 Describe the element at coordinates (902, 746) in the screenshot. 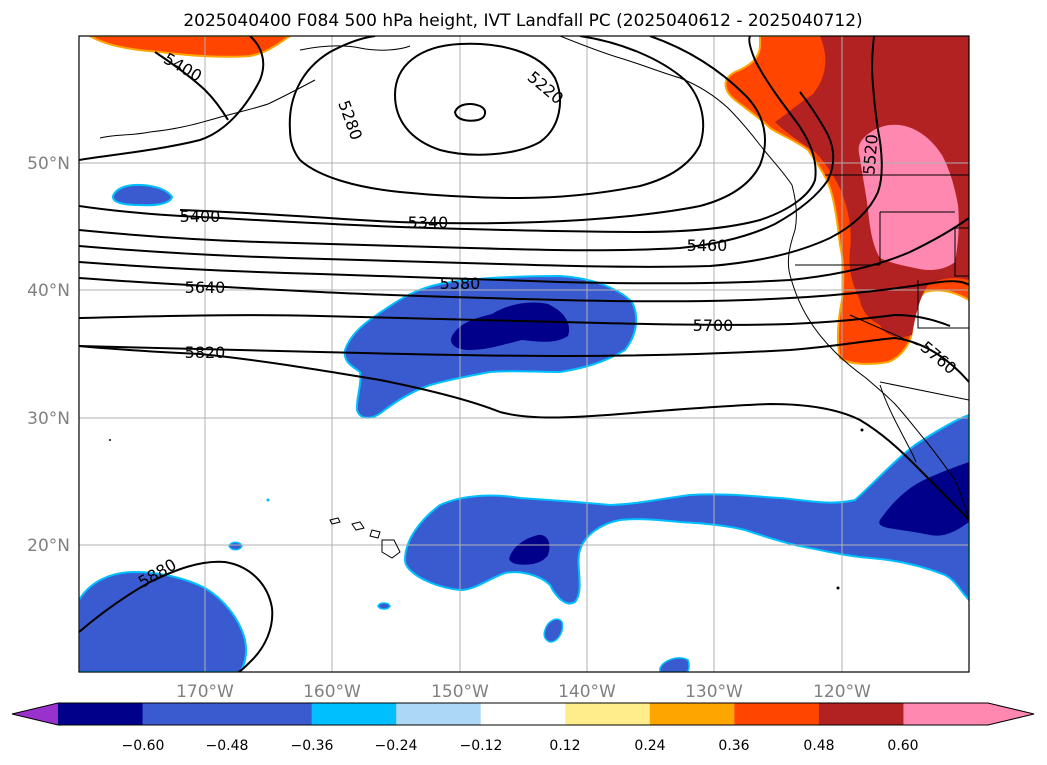

I see `colorbar-label-10: 0.60` at that location.